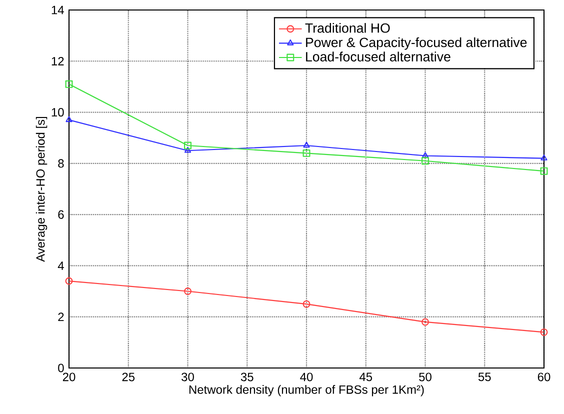  What do you see at coordinates (58, 61) in the screenshot?
I see `y-tick-label: 12` at bounding box center [58, 61].